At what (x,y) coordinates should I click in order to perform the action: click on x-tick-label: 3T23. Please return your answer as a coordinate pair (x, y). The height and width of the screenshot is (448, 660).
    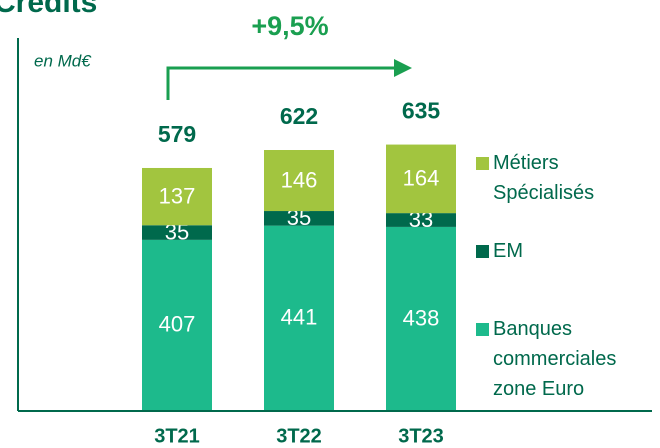
    Looking at the image, I should click on (421, 436).